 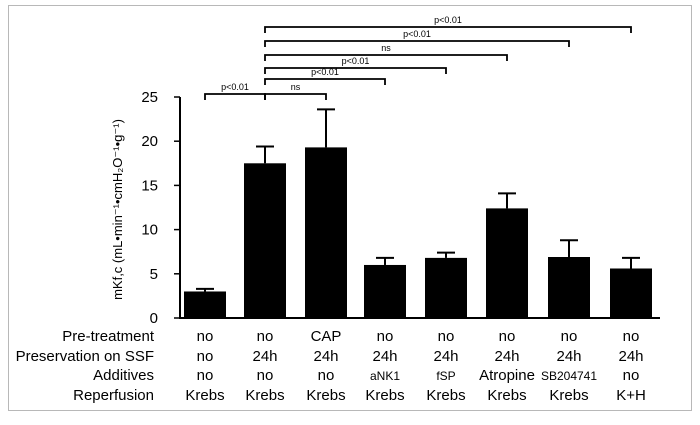 I want to click on table-cell: K+H, so click(x=631, y=395).